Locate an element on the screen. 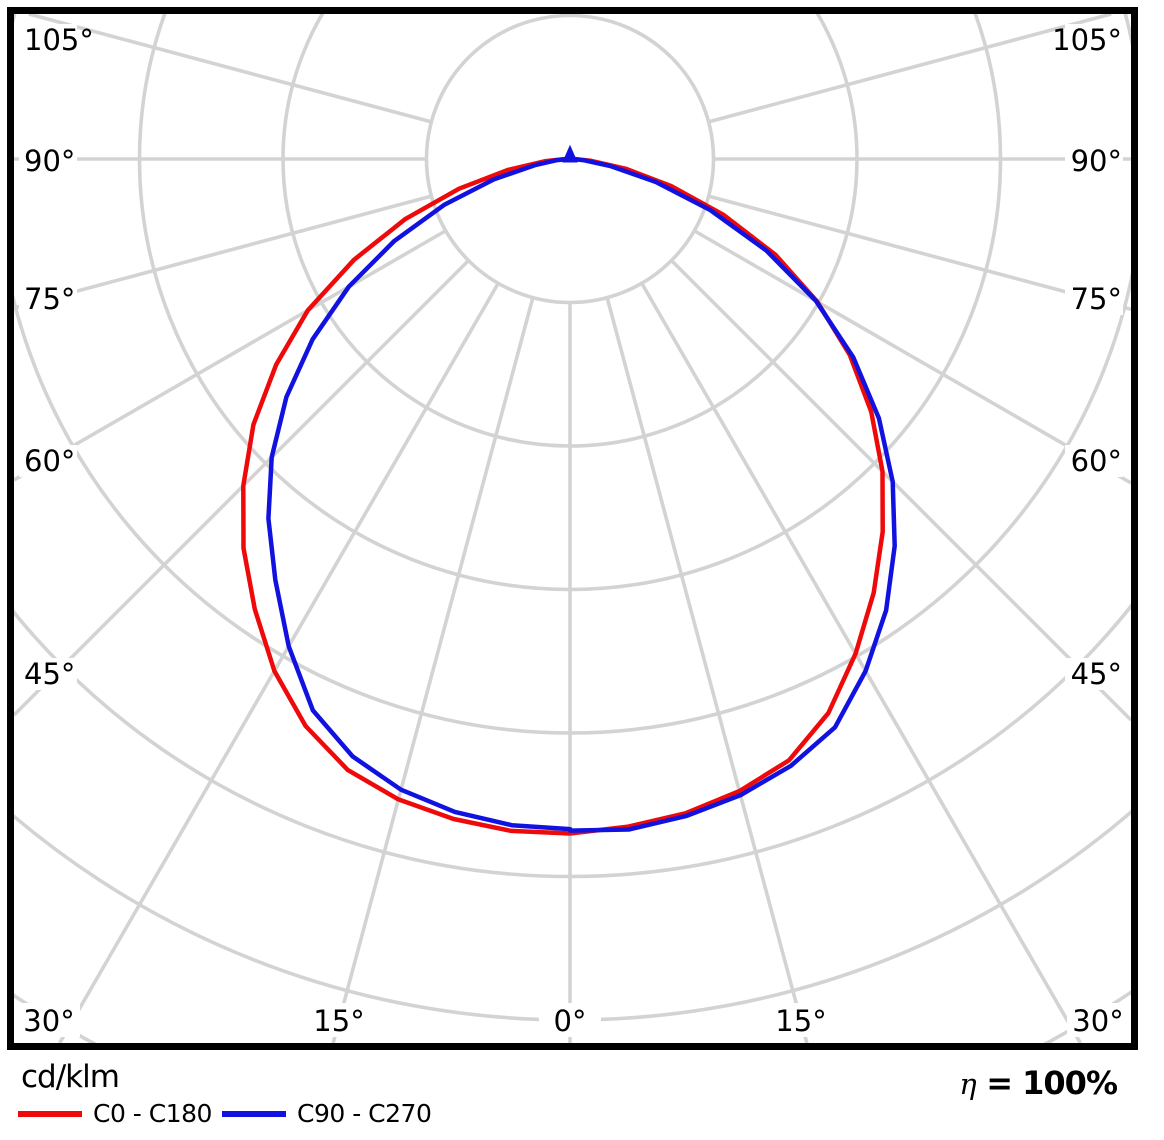  legend-label-c90-c270: C90 - C270 is located at coordinates (364, 1113).